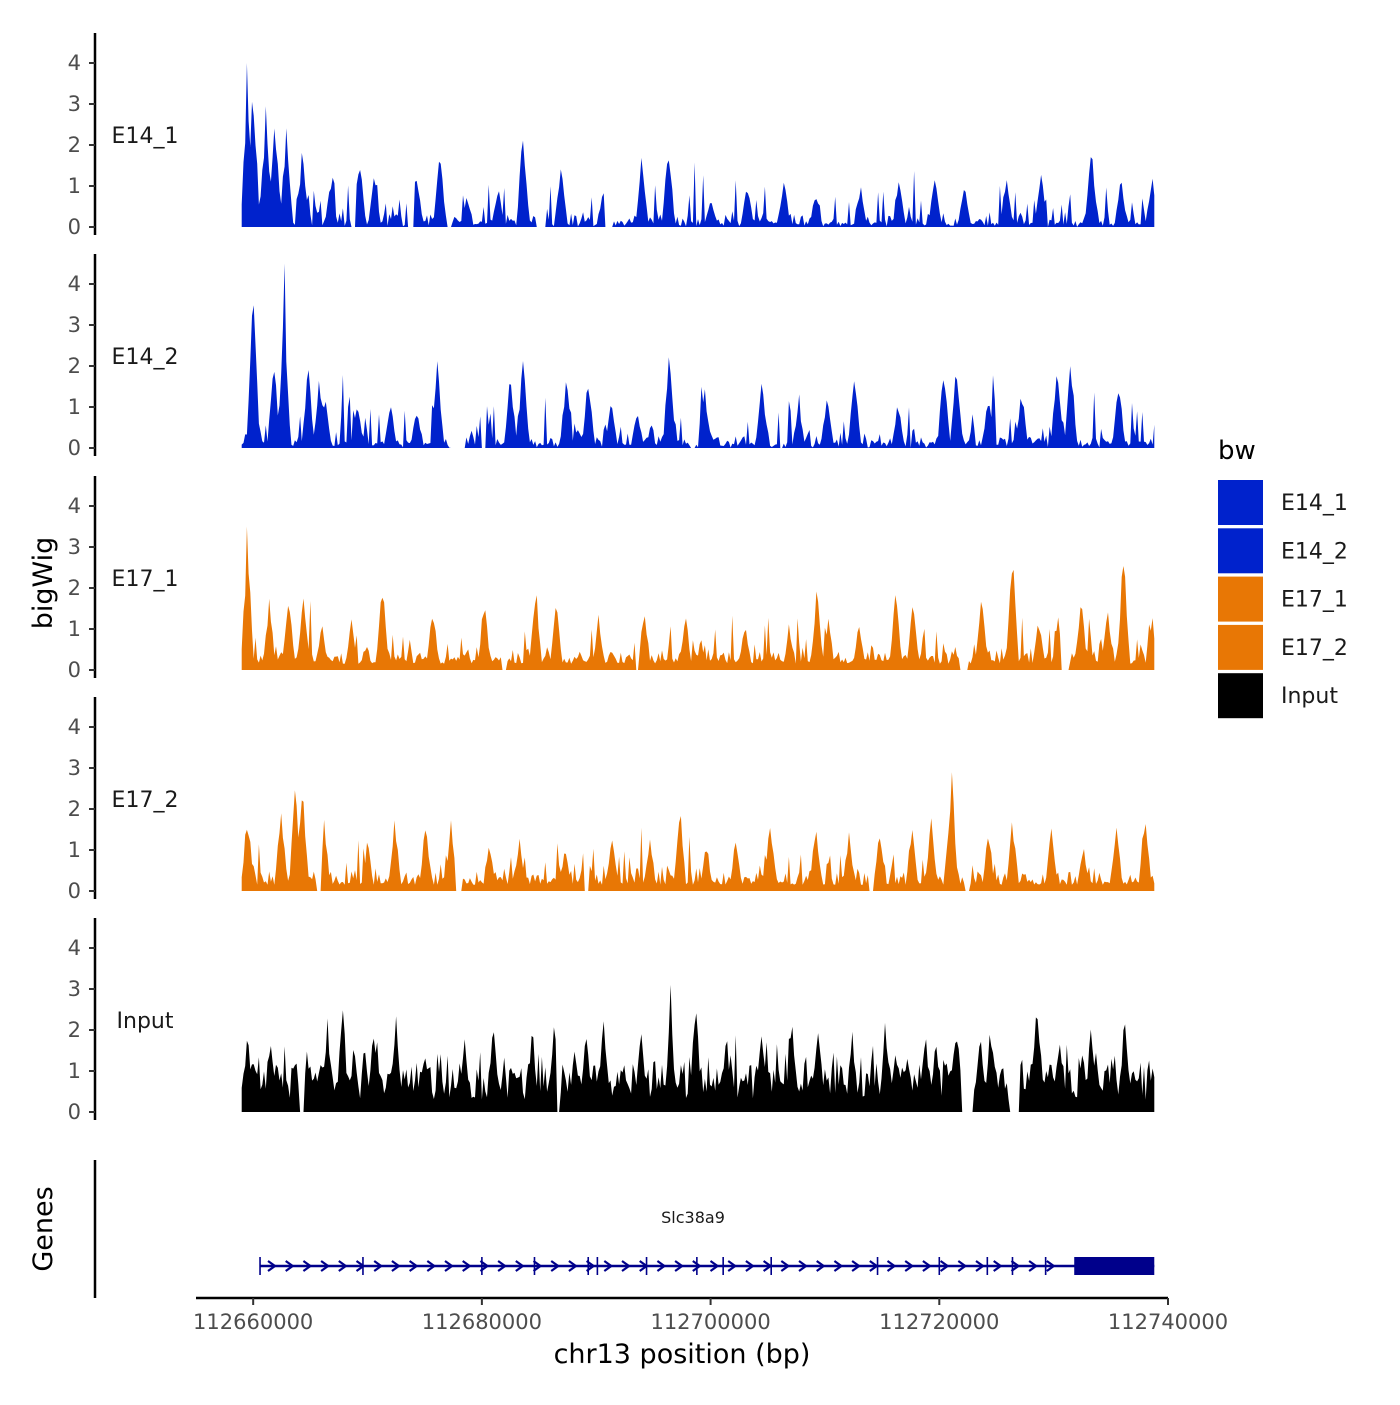 The height and width of the screenshot is (1405, 1400). Describe the element at coordinates (43, 583) in the screenshot. I see `y-axis-title: bigWig` at that location.